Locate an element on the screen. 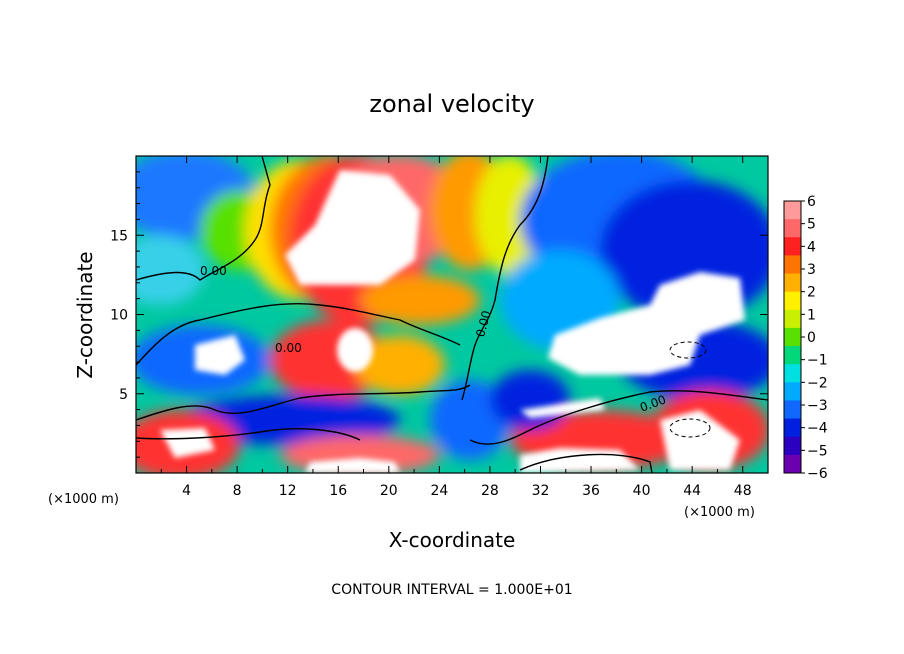 This screenshot has height=654, width=904. colorbar-label: −1 is located at coordinates (817, 361).